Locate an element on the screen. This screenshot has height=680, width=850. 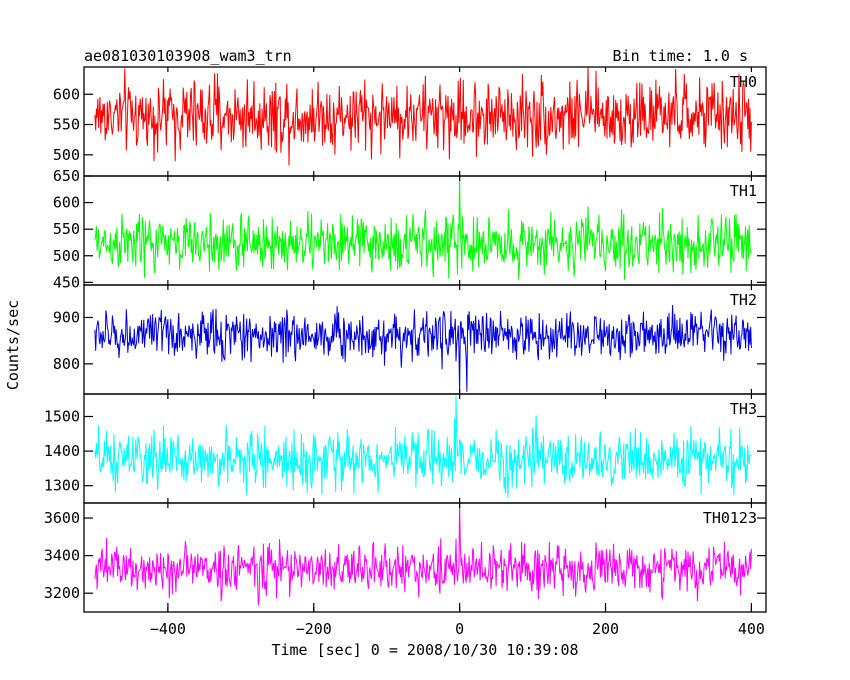
panel-th3: 1300 1400 1500 TH3 is located at coordinates (405, 448).